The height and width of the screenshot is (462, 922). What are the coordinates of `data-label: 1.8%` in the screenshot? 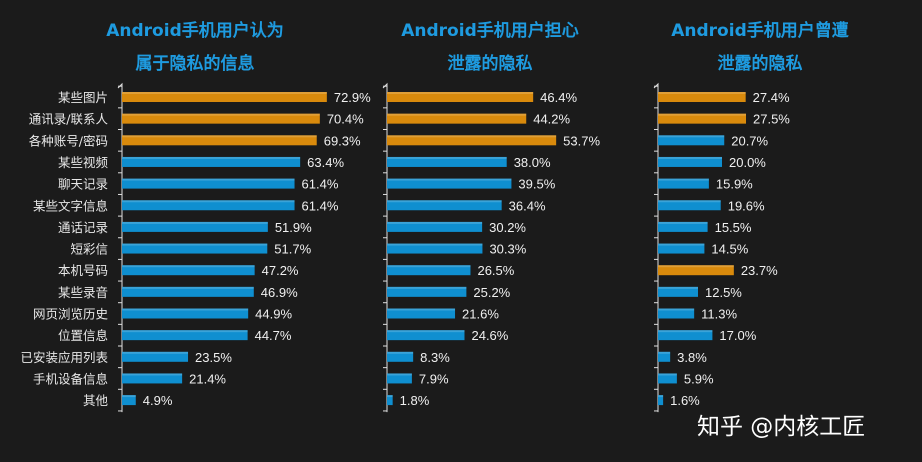 It's located at (415, 400).